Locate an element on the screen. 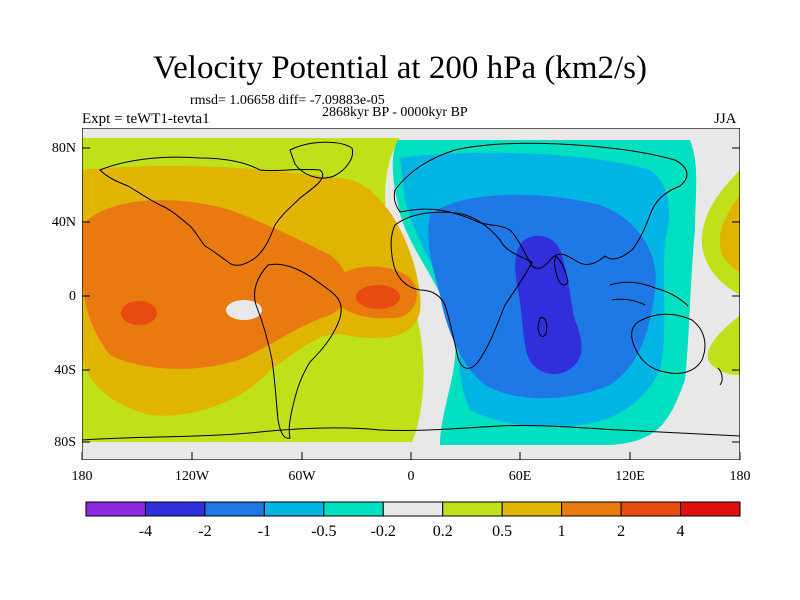  coast-maritime-continent is located at coordinates (649, 294).